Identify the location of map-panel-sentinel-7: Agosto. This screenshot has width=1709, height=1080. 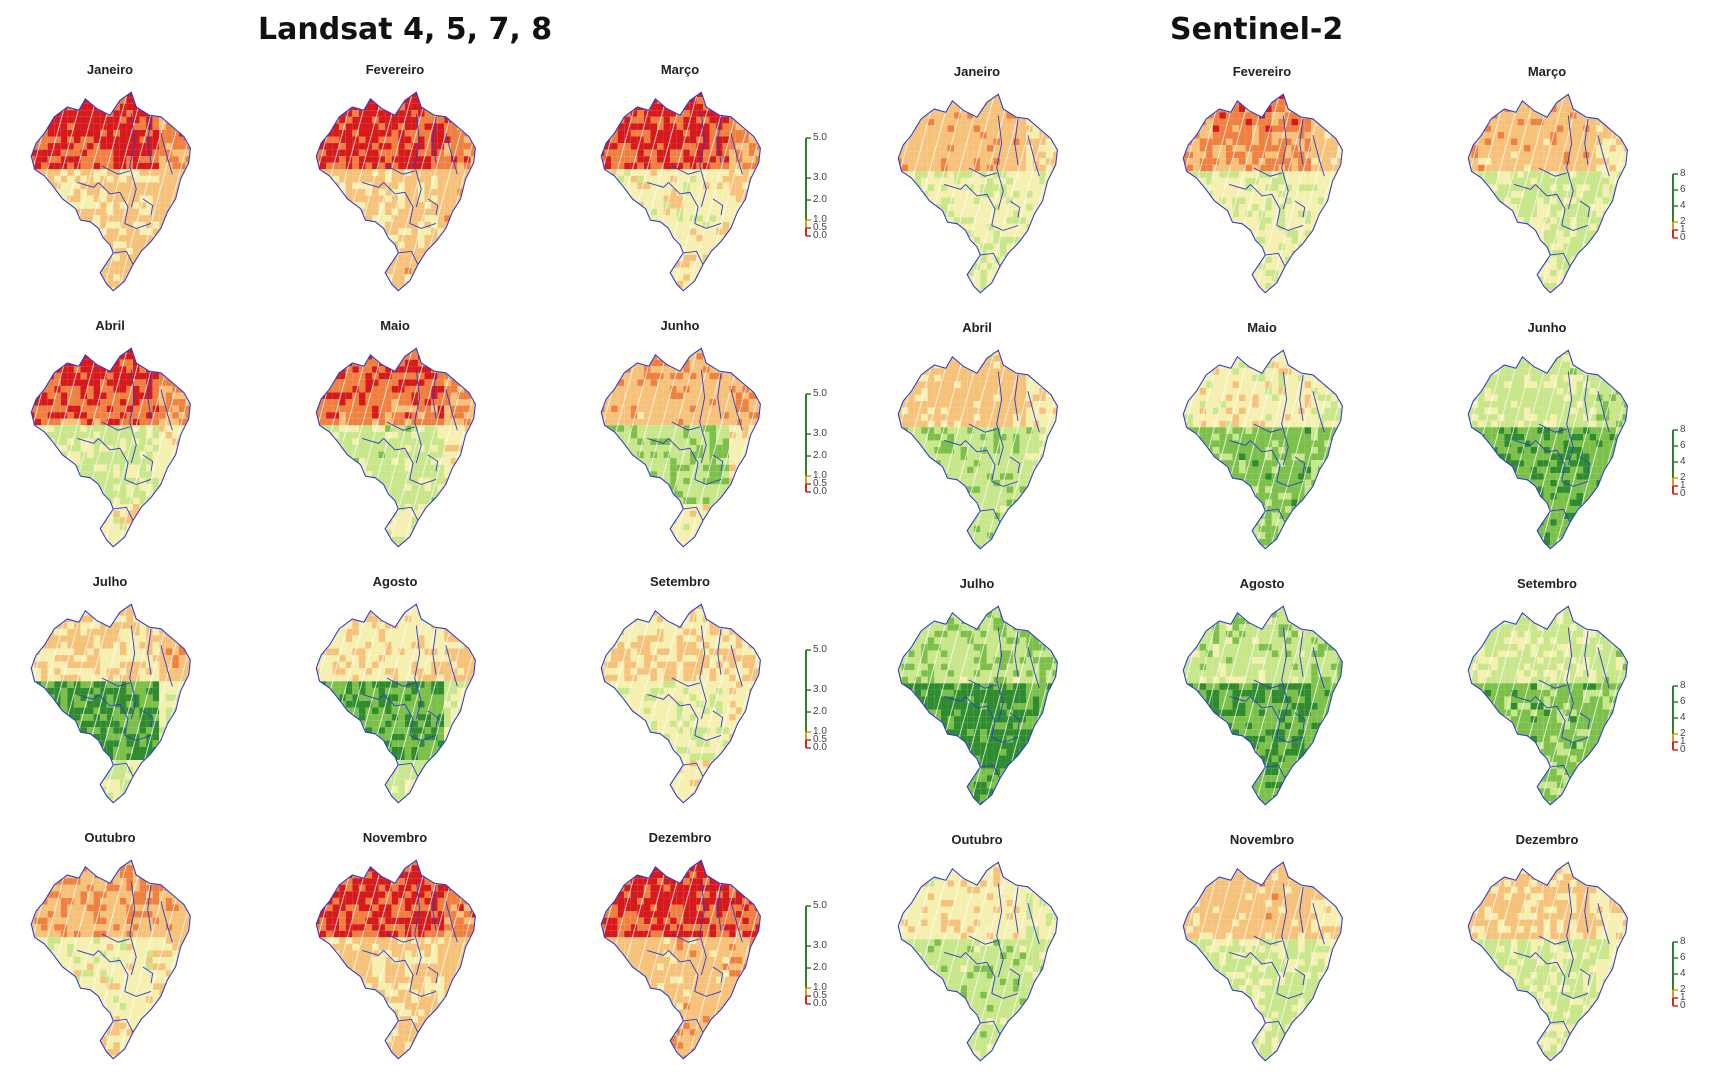
(1262, 696).